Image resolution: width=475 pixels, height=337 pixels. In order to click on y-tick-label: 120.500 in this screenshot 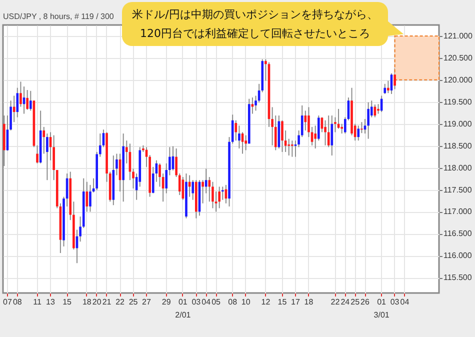, I will do `click(458, 57)`.